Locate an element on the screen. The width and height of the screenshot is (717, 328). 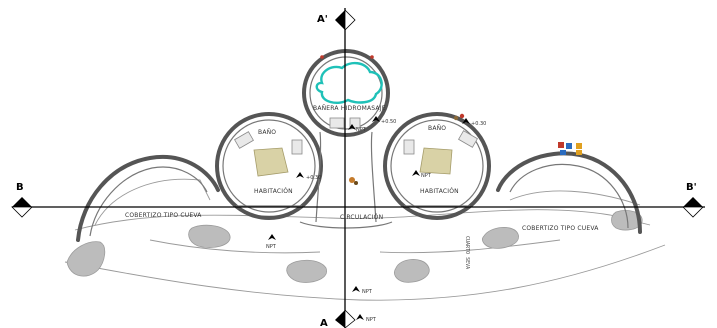
level-bath-left: +0.30 is located at coordinates (308, 176).